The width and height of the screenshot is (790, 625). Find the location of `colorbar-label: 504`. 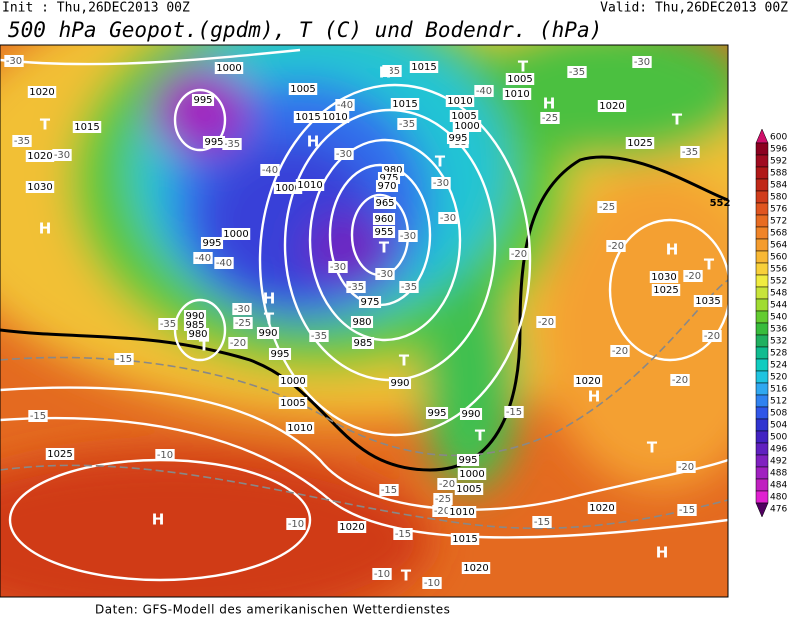

colorbar-label: 504 is located at coordinates (778, 426).